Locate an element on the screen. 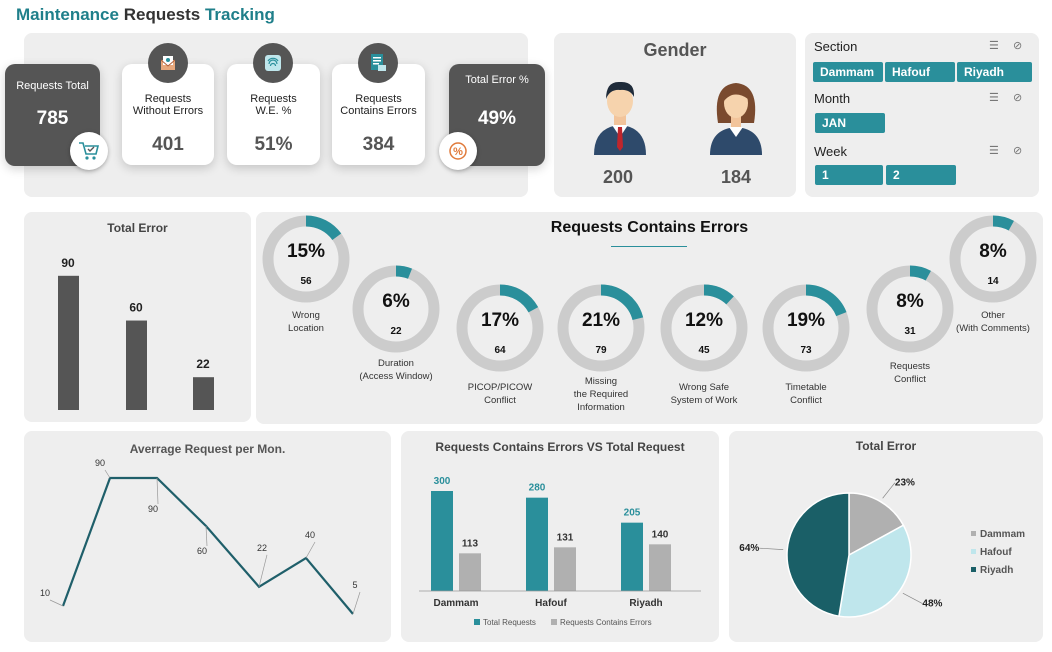 Image resolution: width=1052 pixels, height=652 pixels. donut-category-label: Other is located at coordinates (993, 315).